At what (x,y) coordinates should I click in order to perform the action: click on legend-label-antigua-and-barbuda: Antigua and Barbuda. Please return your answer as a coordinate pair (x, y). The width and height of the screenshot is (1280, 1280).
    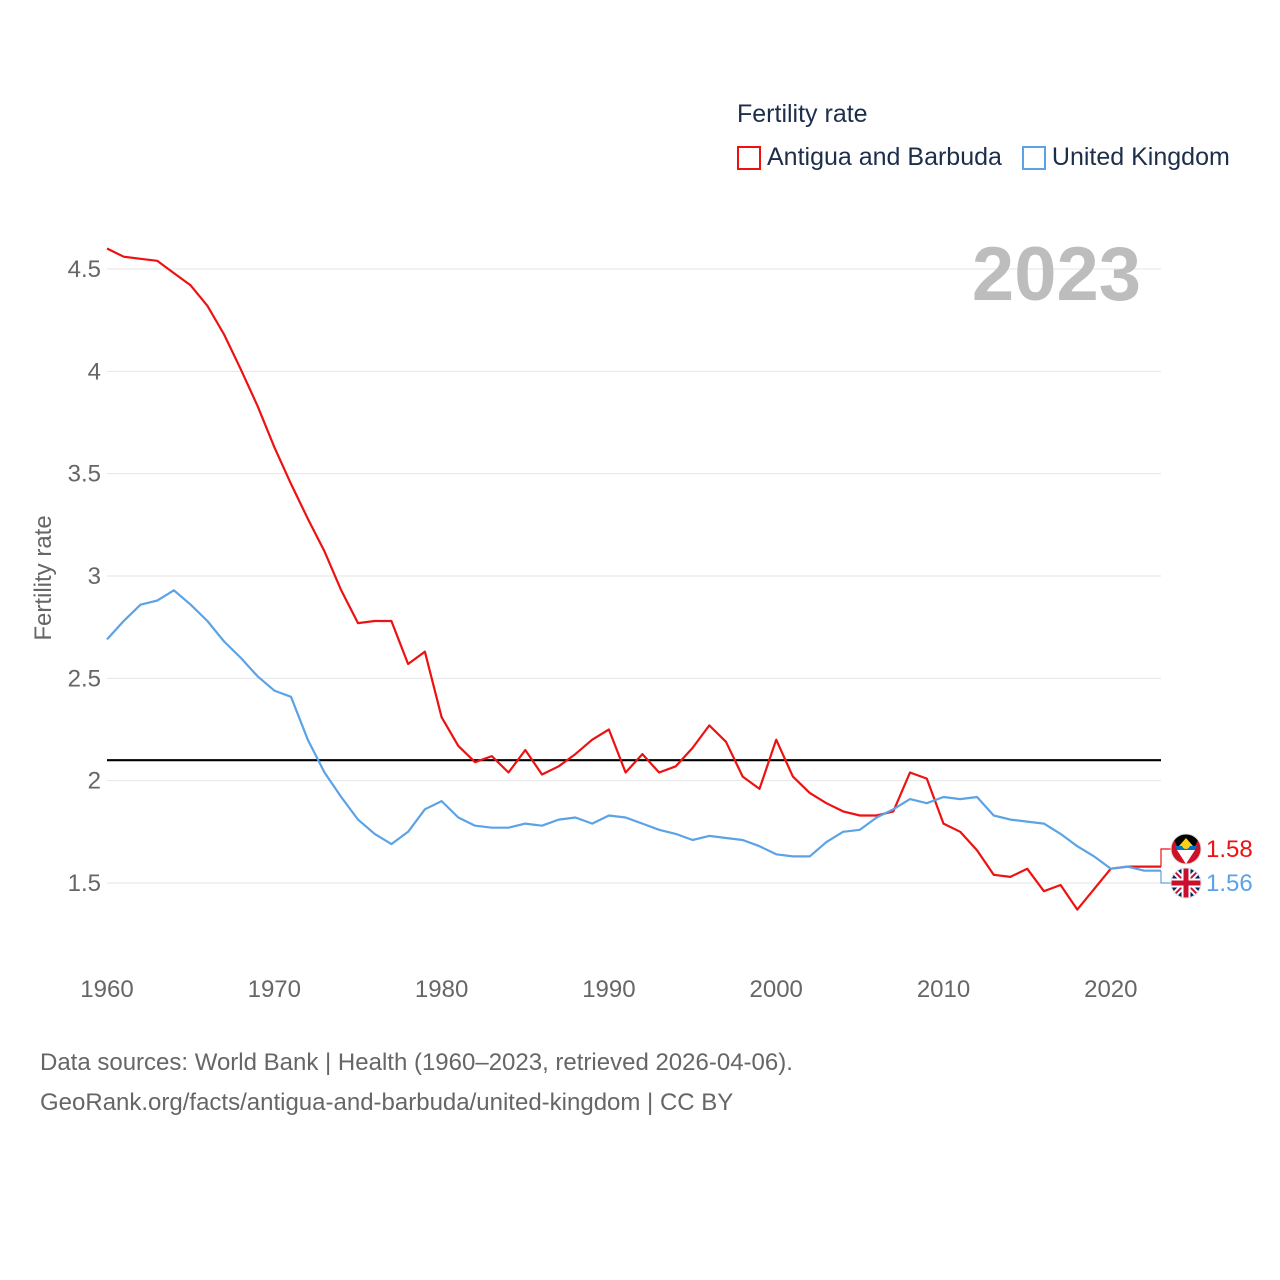
    Looking at the image, I should click on (884, 157).